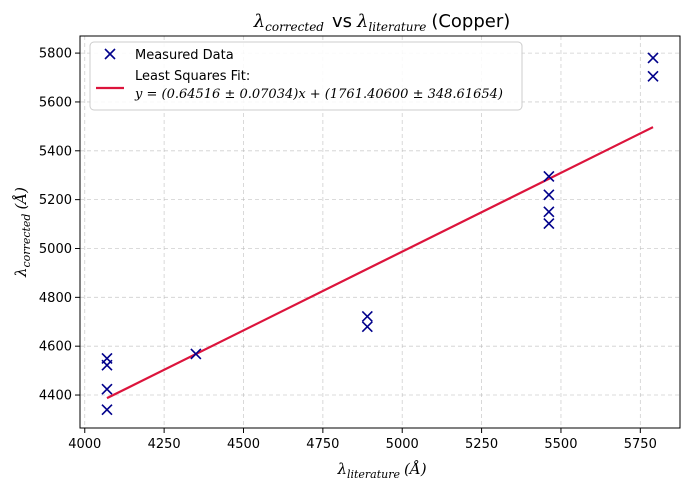 The width and height of the screenshot is (690, 490). What do you see at coordinates (397, 27) in the screenshot?
I see `title-rhs-sub: literature` at bounding box center [397, 27].